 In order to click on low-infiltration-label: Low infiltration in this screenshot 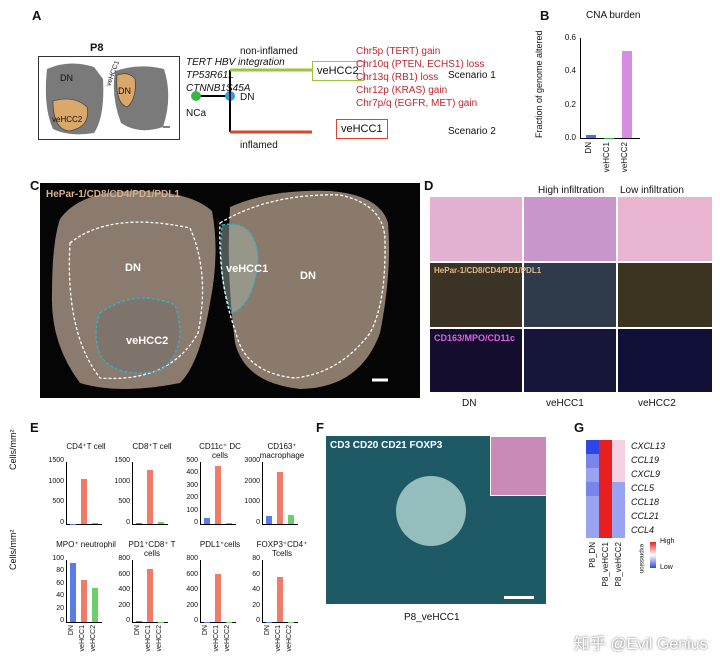, I will do `click(652, 190)`.